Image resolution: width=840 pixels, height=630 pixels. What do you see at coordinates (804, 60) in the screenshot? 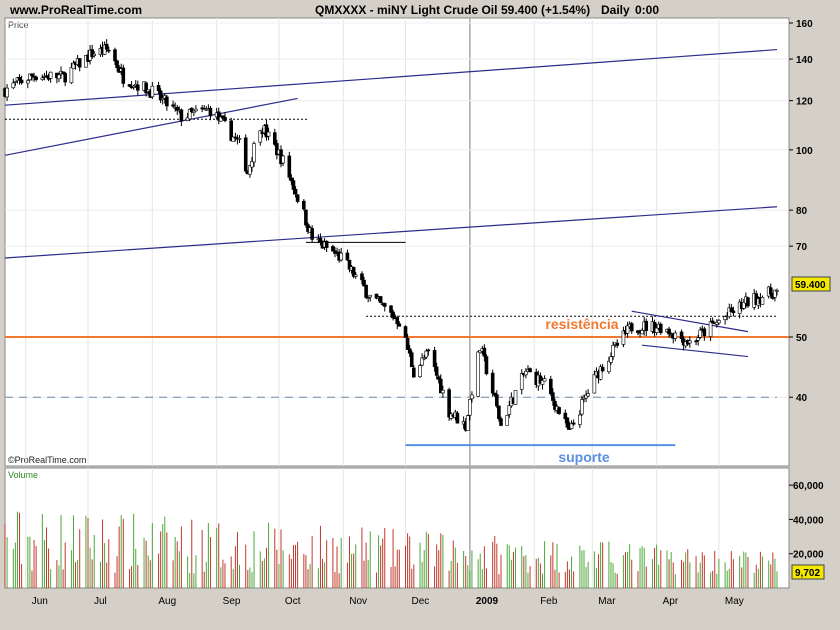
I see `price-tick-label: 140` at bounding box center [804, 60].